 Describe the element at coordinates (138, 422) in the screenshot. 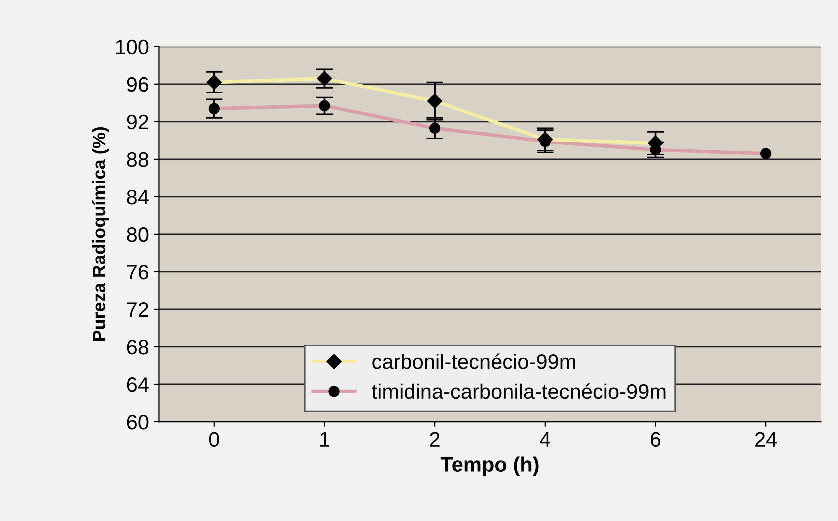

I see `y-tick-label: 60` at that location.